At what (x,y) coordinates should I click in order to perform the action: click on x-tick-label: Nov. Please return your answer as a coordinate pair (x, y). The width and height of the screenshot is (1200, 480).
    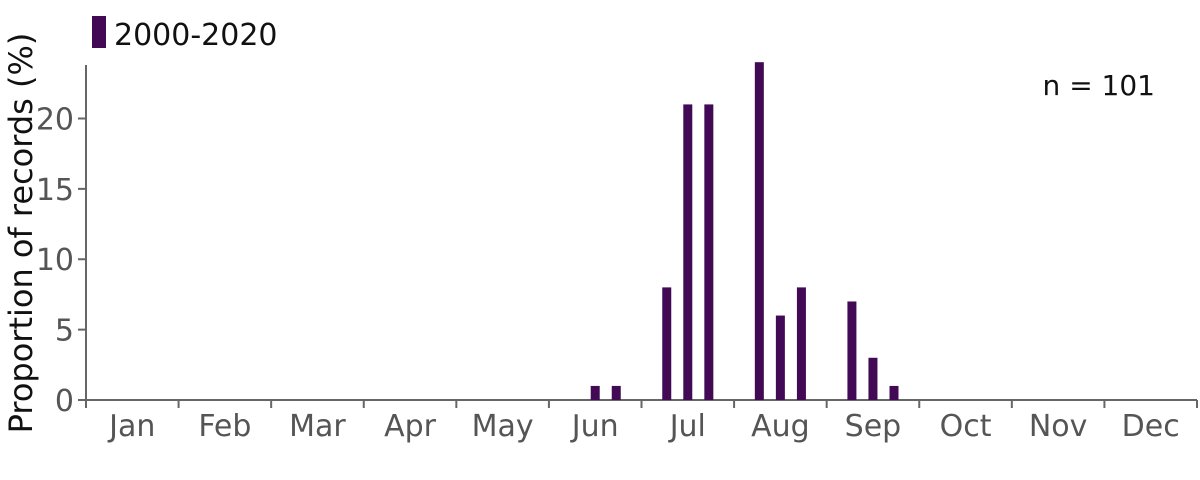
    Looking at the image, I should click on (1058, 426).